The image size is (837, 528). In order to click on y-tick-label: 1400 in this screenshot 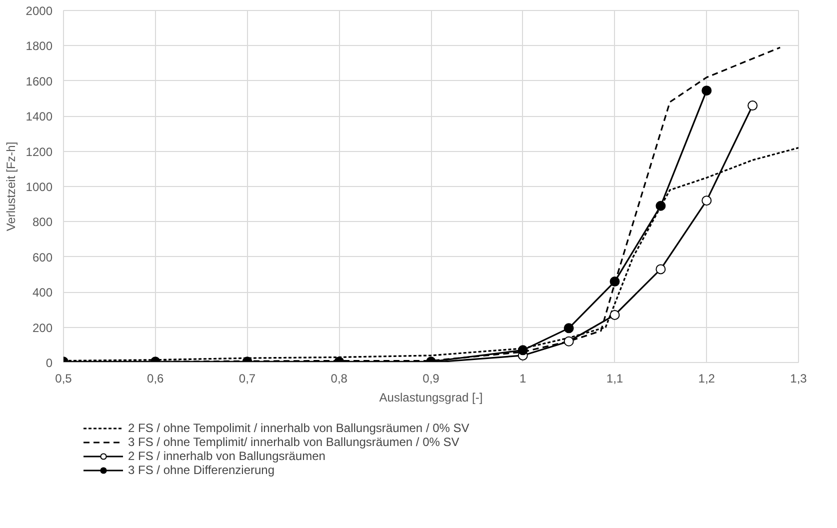, I will do `click(39, 117)`.